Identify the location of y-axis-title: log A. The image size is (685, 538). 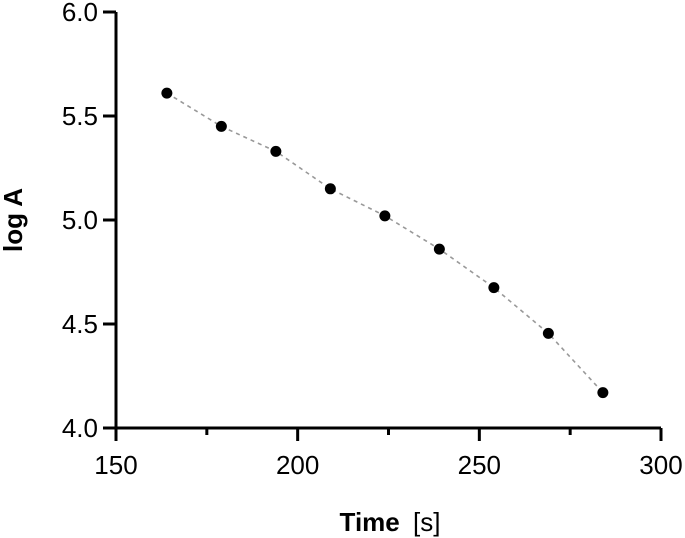
(14, 220).